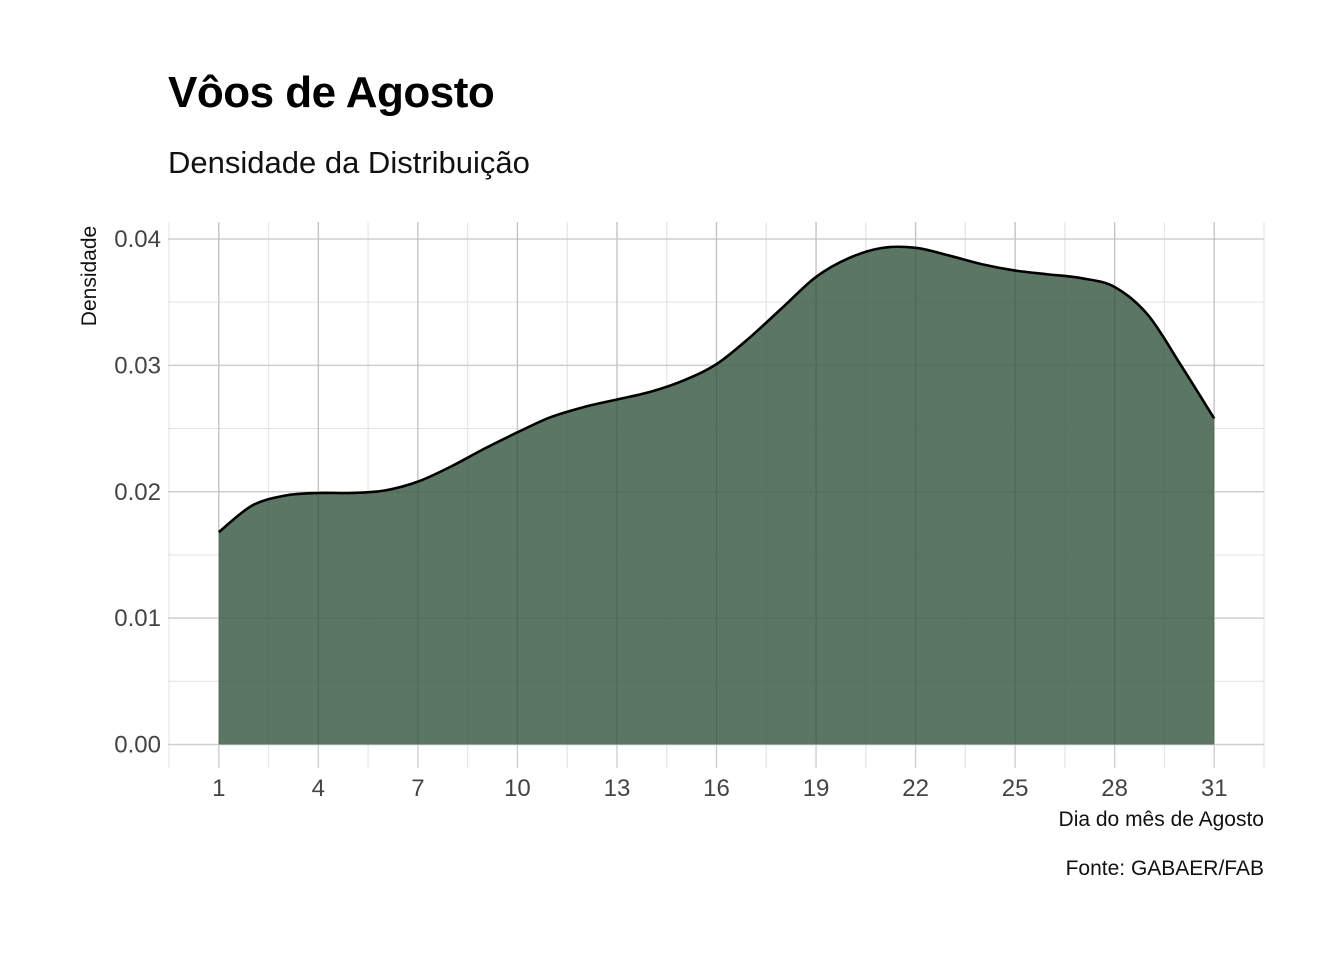 This screenshot has width=1344, height=960. I want to click on x-tick-label: 10, so click(517, 788).